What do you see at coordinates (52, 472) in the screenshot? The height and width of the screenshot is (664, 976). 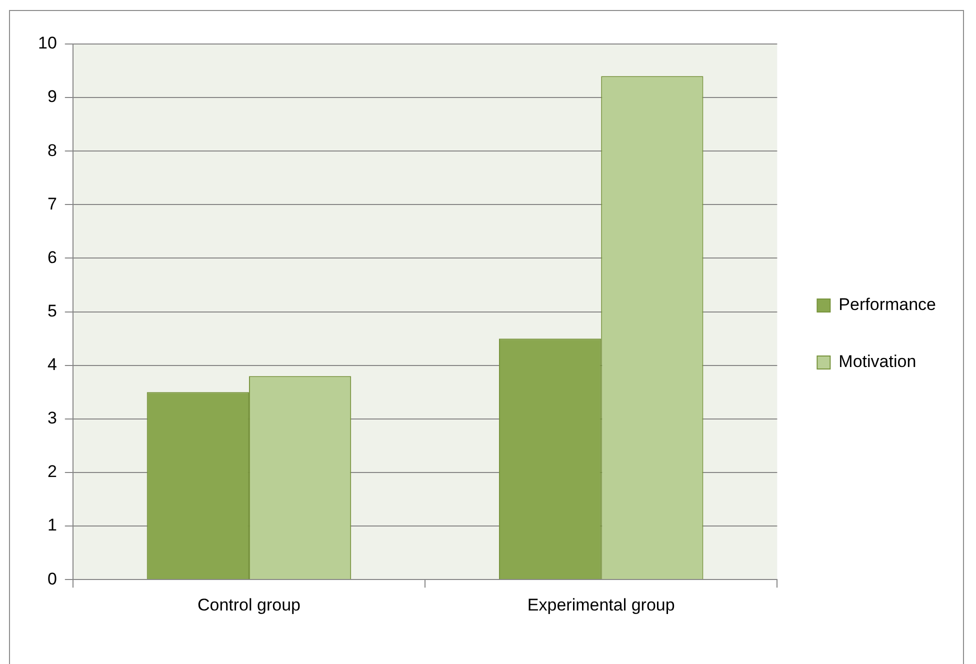 I see `y-tick-label: 2` at bounding box center [52, 472].